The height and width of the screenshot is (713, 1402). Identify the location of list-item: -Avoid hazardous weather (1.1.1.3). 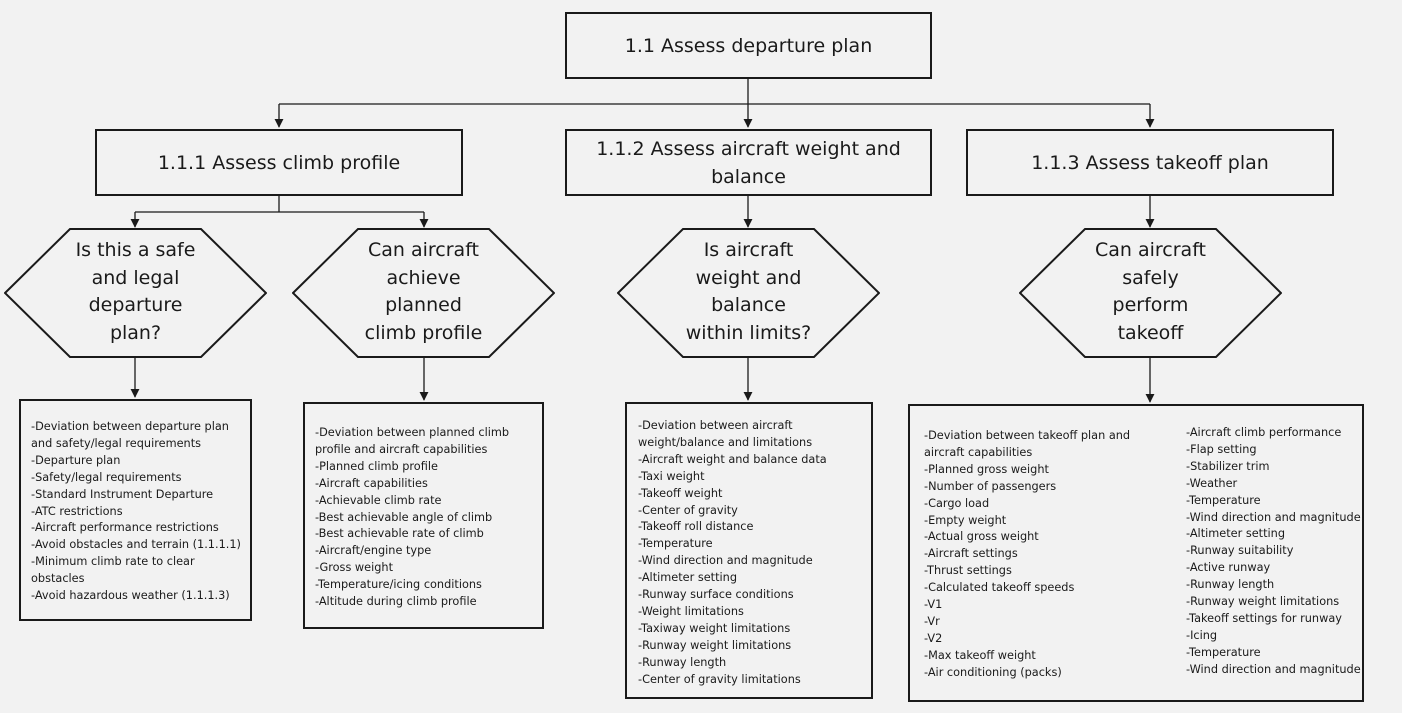
(130, 596).